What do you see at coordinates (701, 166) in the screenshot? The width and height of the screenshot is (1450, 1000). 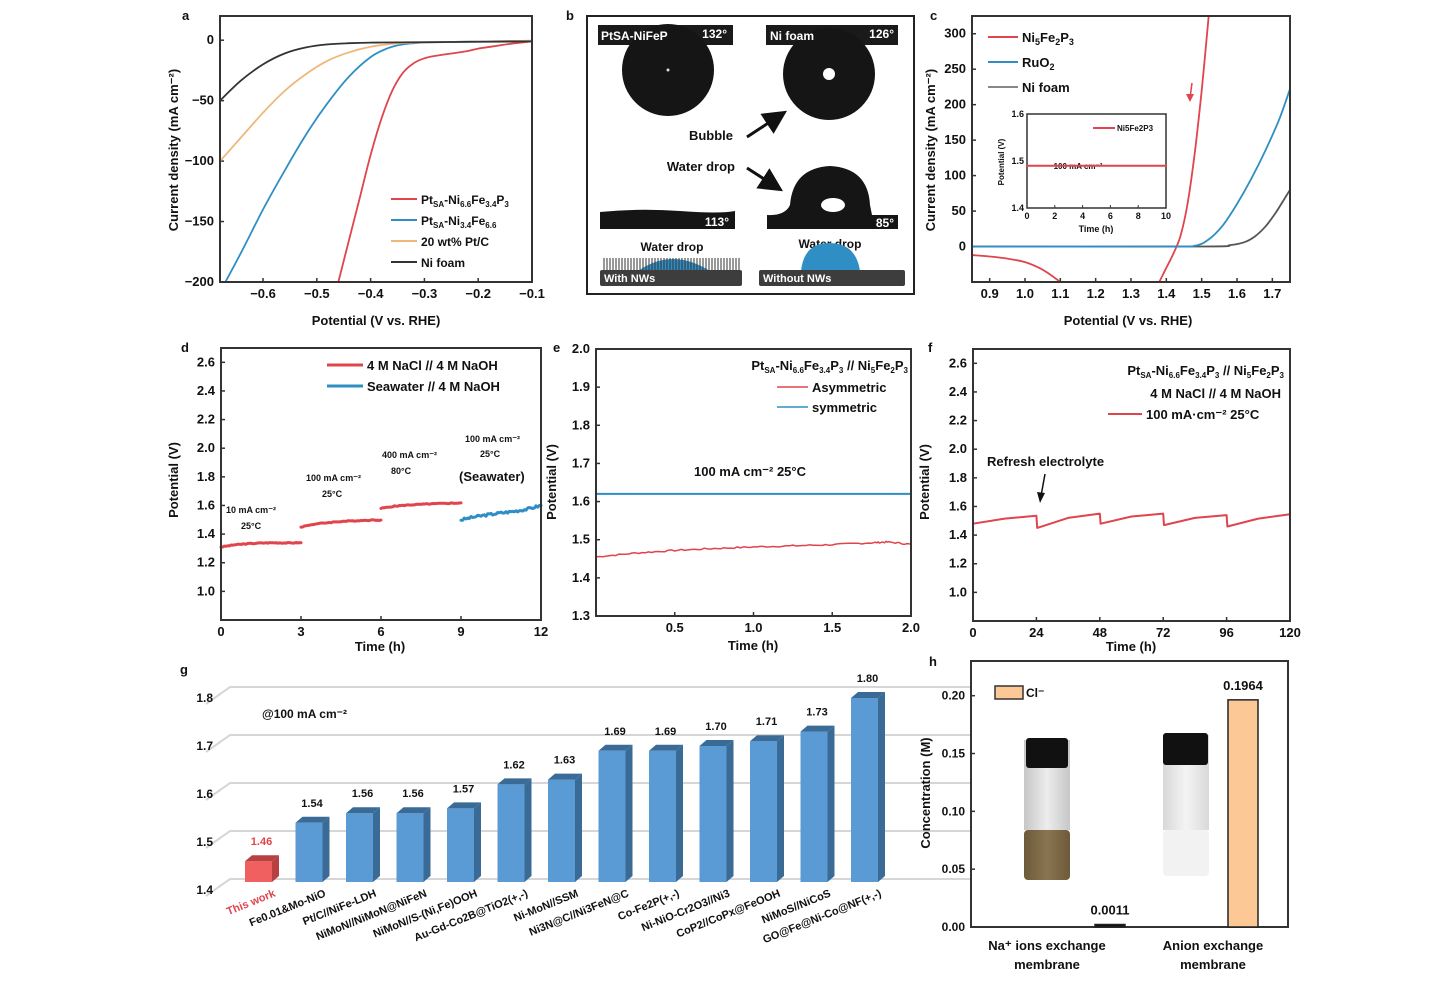 I see `water-drop-label: Water drop` at bounding box center [701, 166].